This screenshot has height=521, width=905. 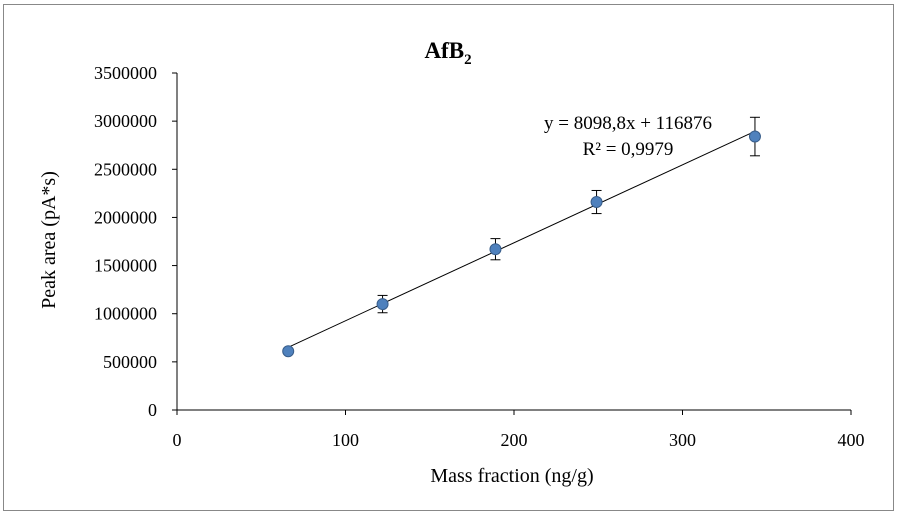 What do you see at coordinates (514, 440) in the screenshot?
I see `x-tick-label: 200` at bounding box center [514, 440].